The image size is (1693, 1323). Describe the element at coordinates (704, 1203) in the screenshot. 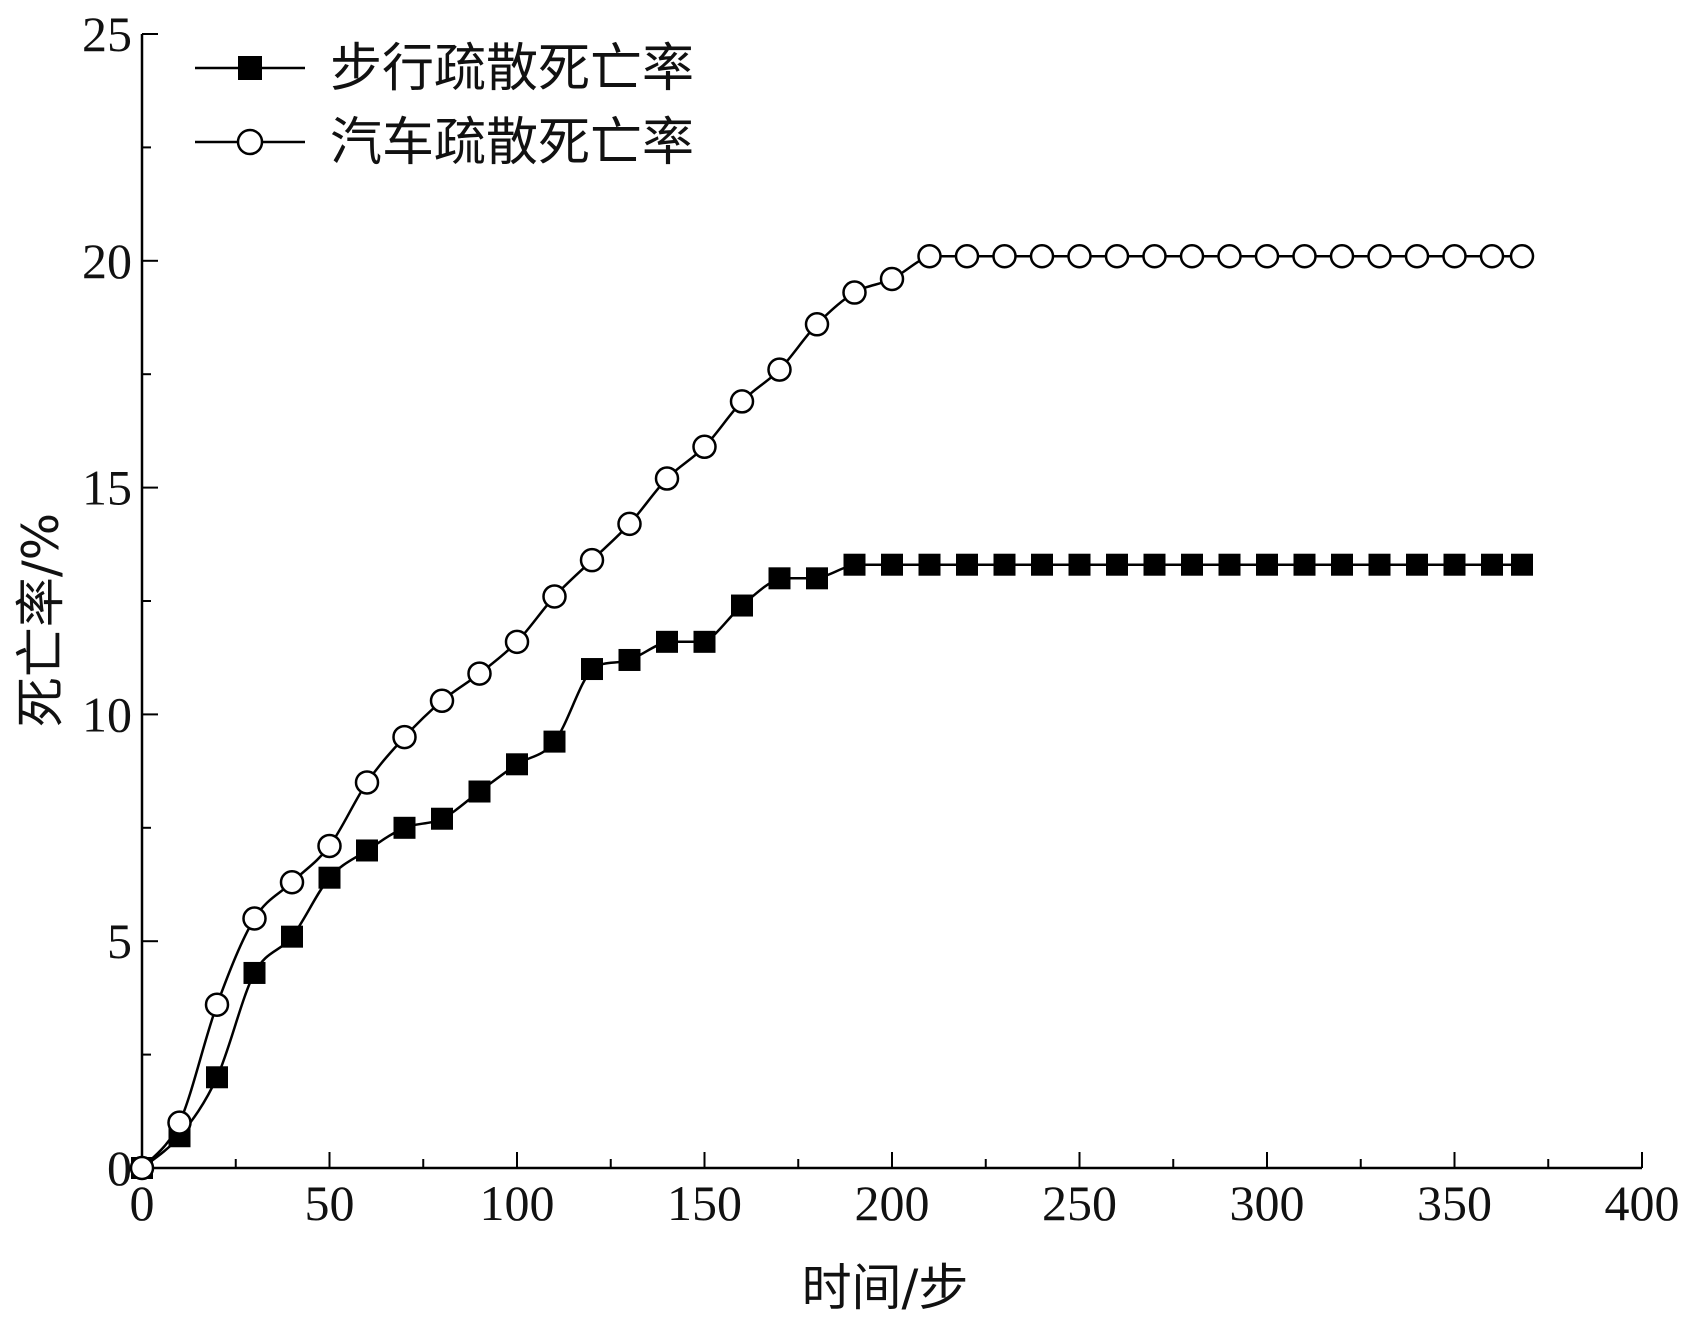

I see `x-tick-label: 150` at that location.